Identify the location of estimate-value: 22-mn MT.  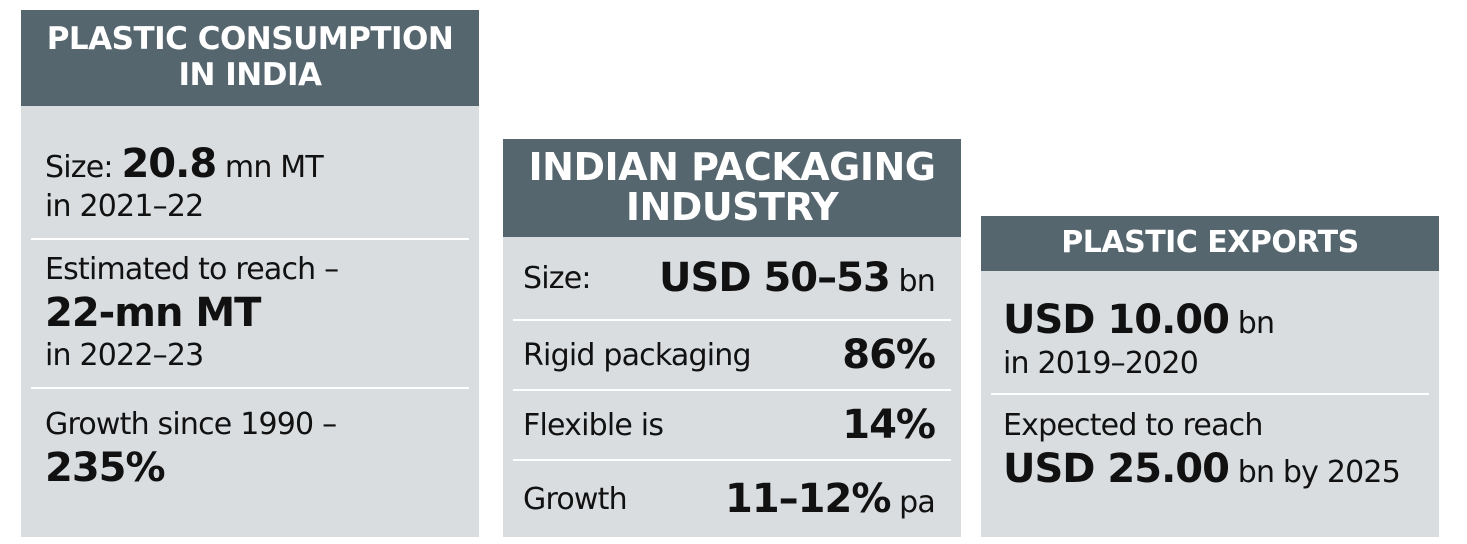
(153, 312).